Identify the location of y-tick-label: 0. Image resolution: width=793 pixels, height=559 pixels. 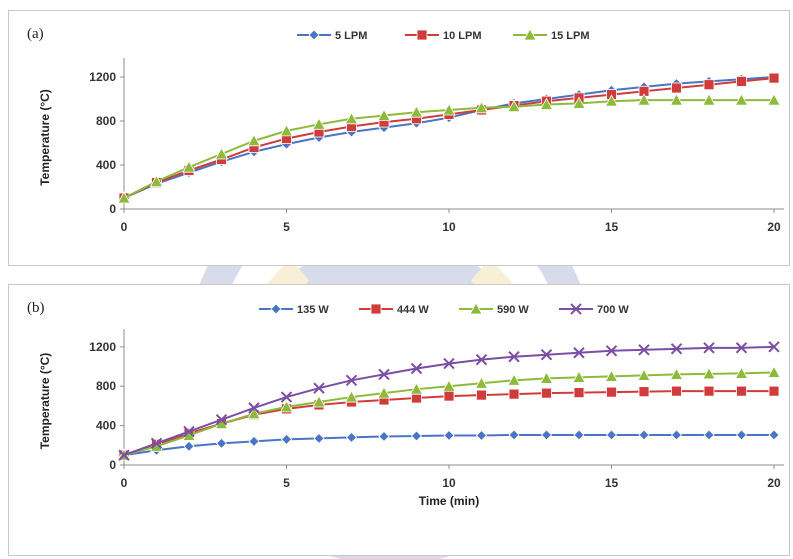
(112, 209).